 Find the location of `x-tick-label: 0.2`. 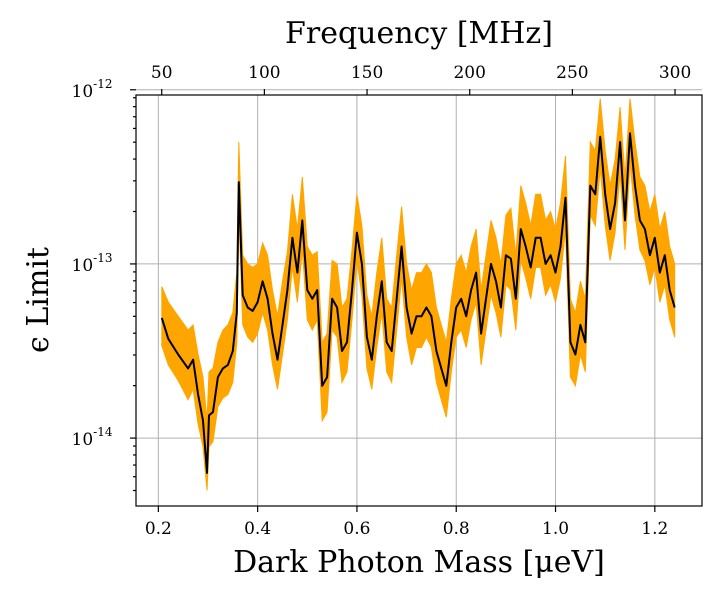

x-tick-label: 0.2 is located at coordinates (158, 529).